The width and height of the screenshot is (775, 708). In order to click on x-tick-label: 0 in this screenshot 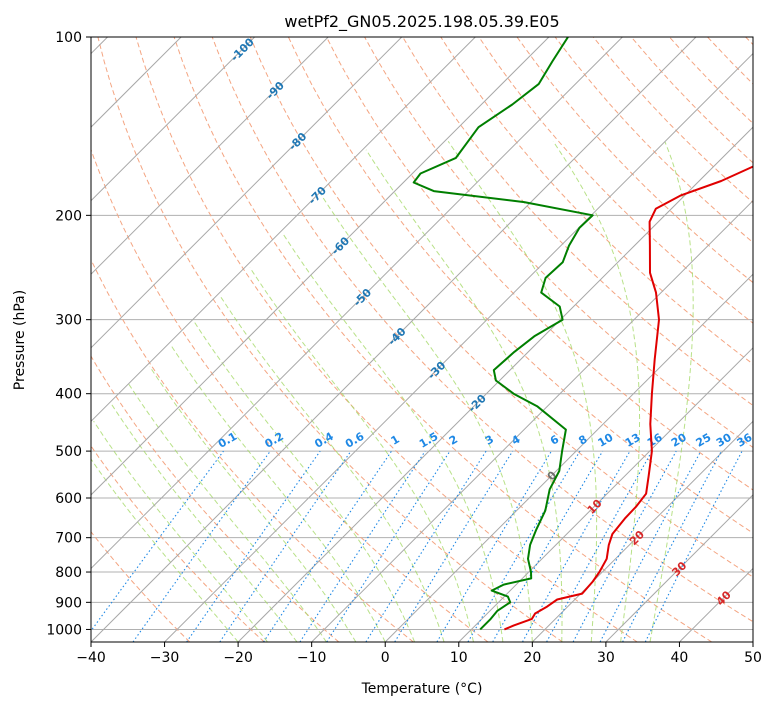, I will do `click(385, 658)`.